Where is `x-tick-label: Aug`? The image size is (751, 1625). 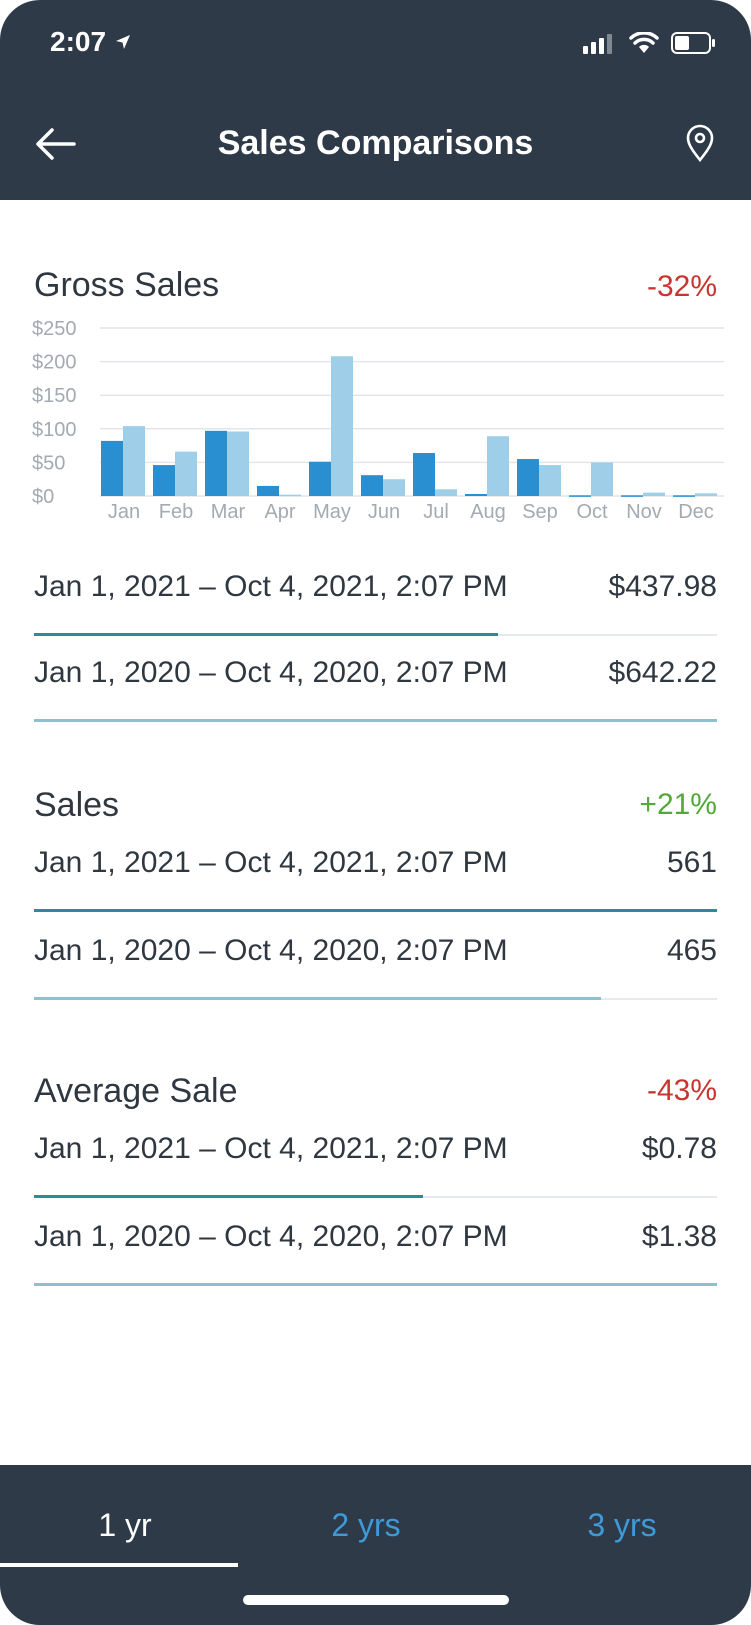 x-tick-label: Aug is located at coordinates (488, 512).